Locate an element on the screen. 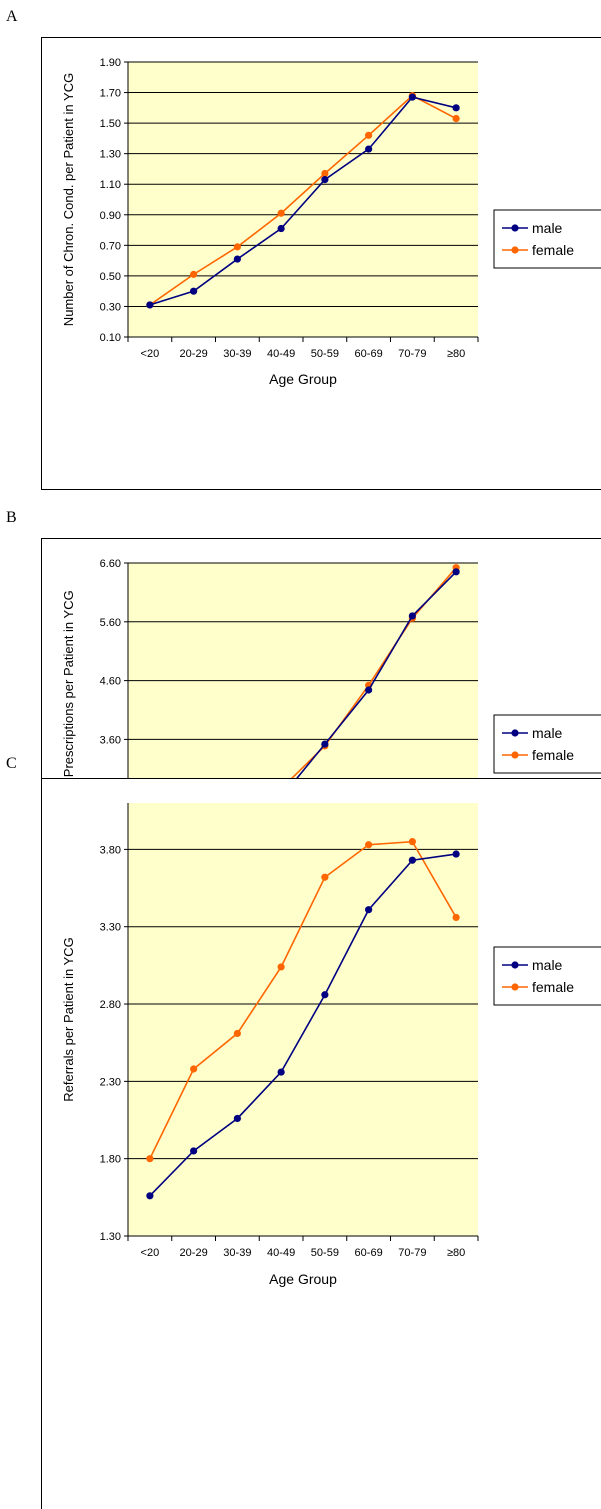  chart-b-ytick-label: 6.60 is located at coordinates (110, 564).